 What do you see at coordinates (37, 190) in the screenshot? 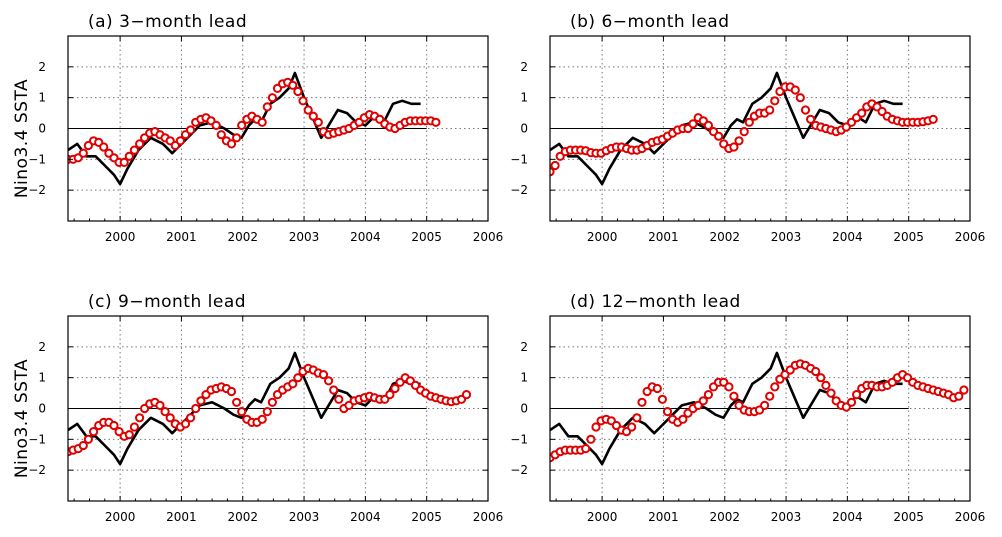
I see `y-tick-label: −2` at bounding box center [37, 190].